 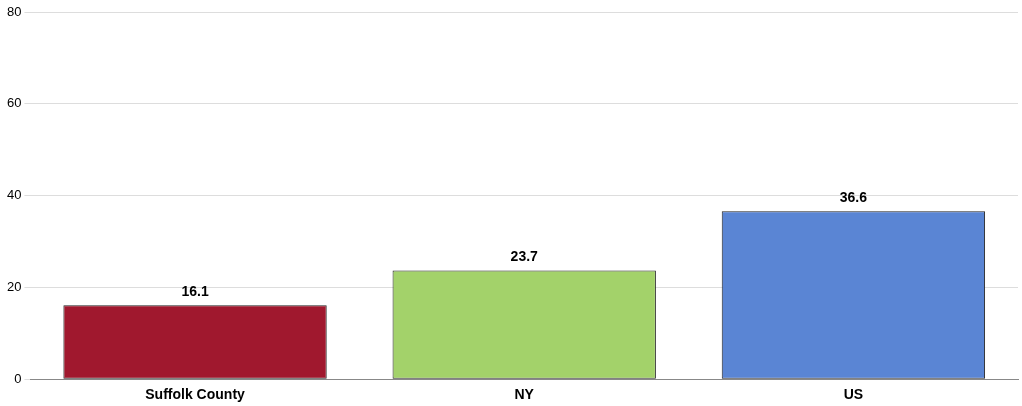 What do you see at coordinates (18, 378) in the screenshot?
I see `y-tick-label: 0` at bounding box center [18, 378].